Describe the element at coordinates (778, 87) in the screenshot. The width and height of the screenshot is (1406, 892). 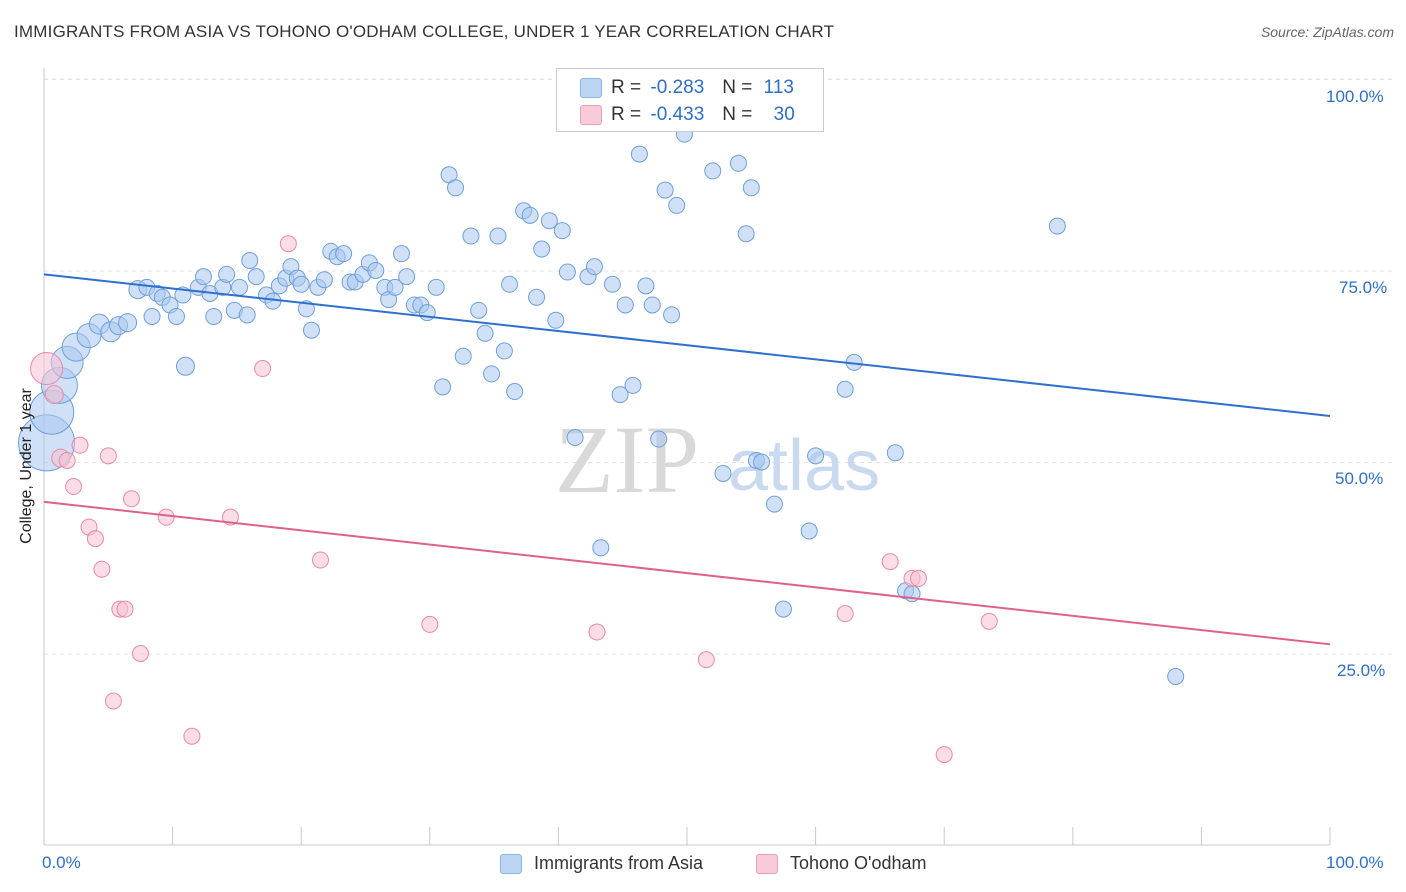
I see `stats-n-value: 113` at that location.